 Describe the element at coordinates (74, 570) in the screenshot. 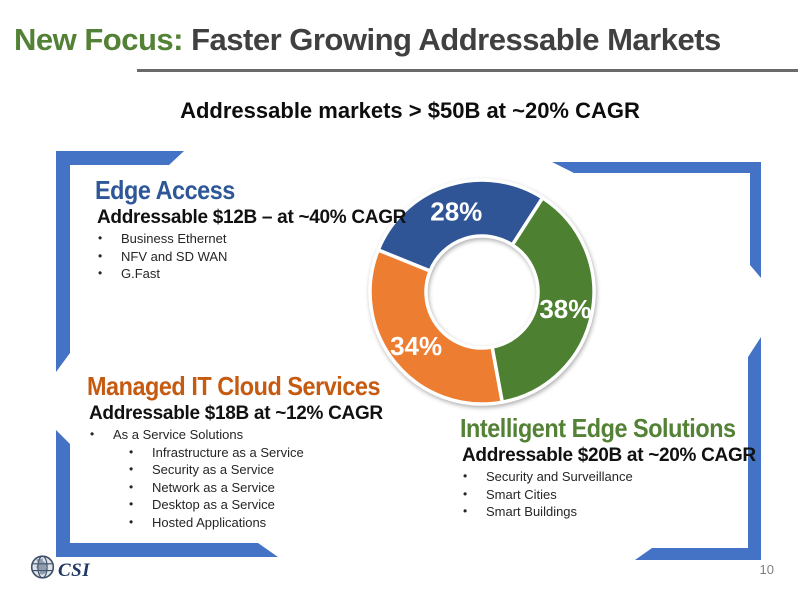

I see `logo-text: CSI` at that location.